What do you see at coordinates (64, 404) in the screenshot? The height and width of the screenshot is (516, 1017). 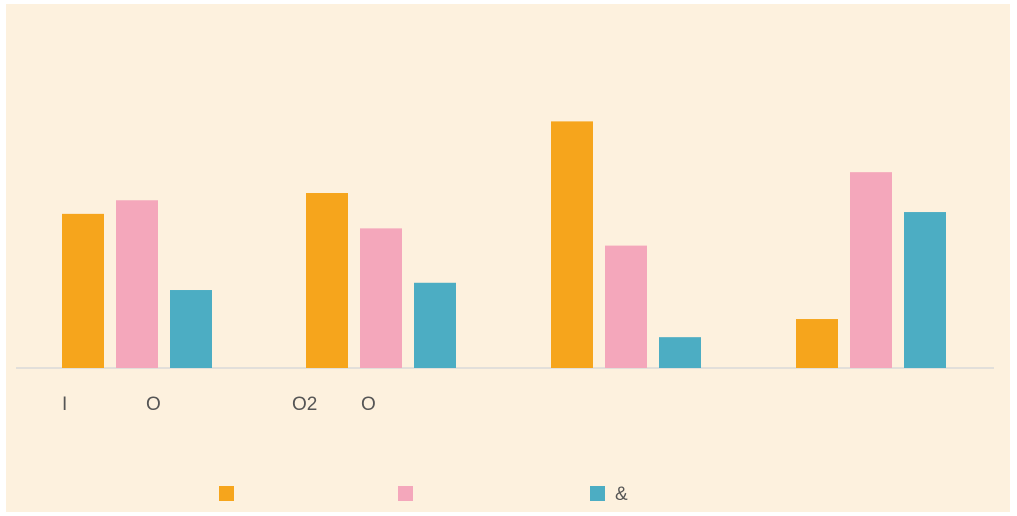 I see `x-tick-label: I` at bounding box center [64, 404].